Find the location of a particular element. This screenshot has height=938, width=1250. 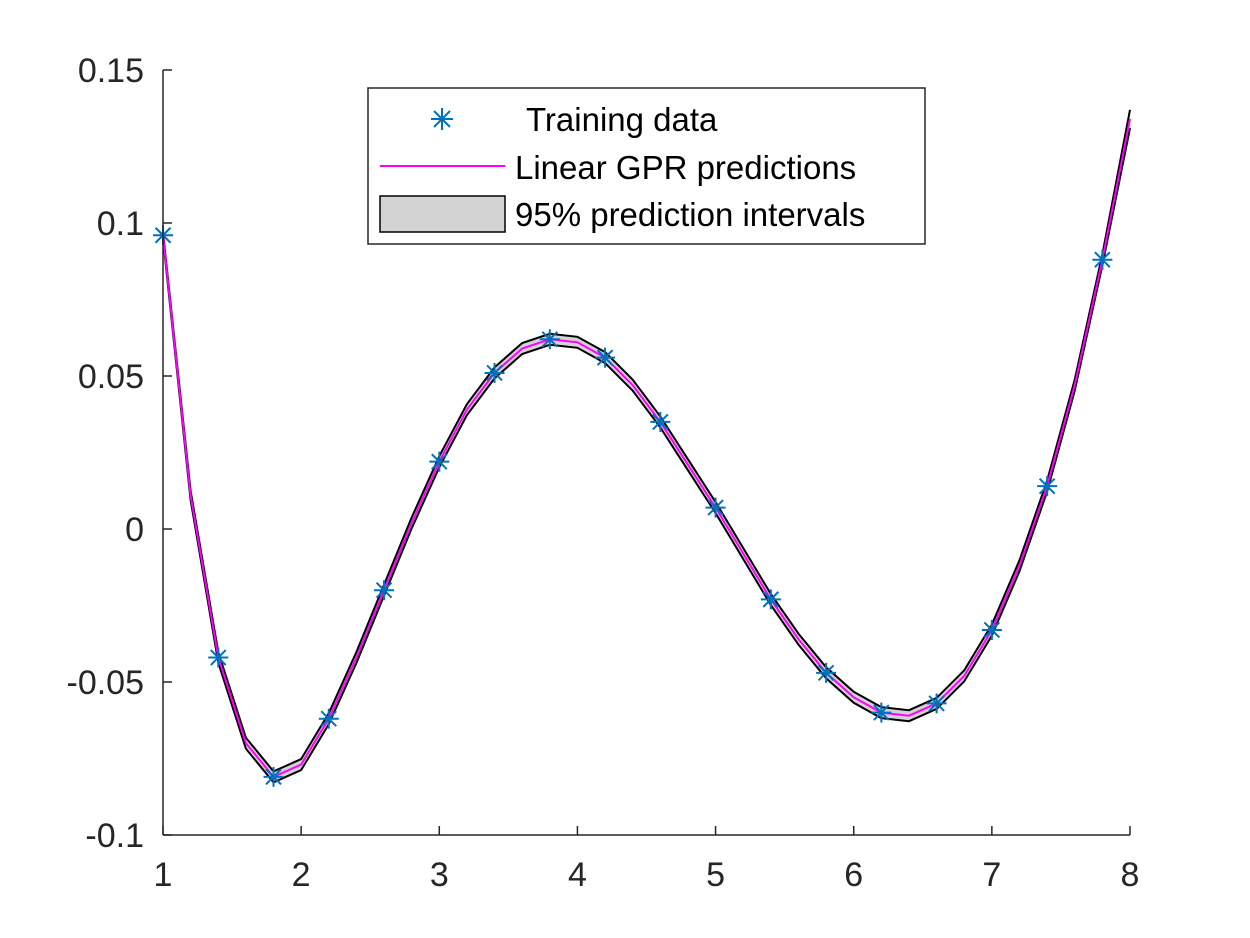

legend-asterisk-icon is located at coordinates (442, 119).